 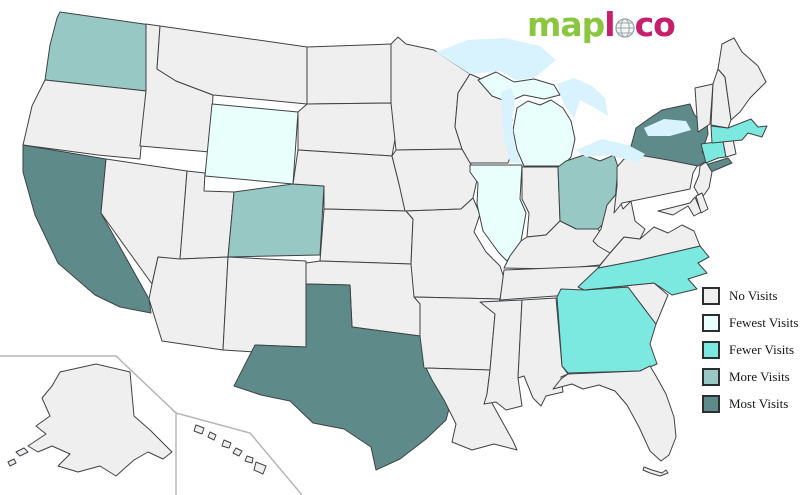 What do you see at coordinates (230, 449) in the screenshot?
I see `state-hi` at bounding box center [230, 449].